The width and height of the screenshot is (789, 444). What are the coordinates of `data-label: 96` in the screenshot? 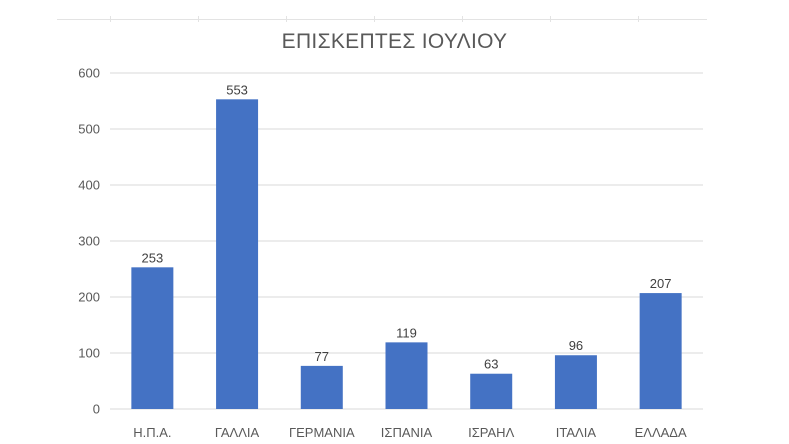 It's located at (576, 345).